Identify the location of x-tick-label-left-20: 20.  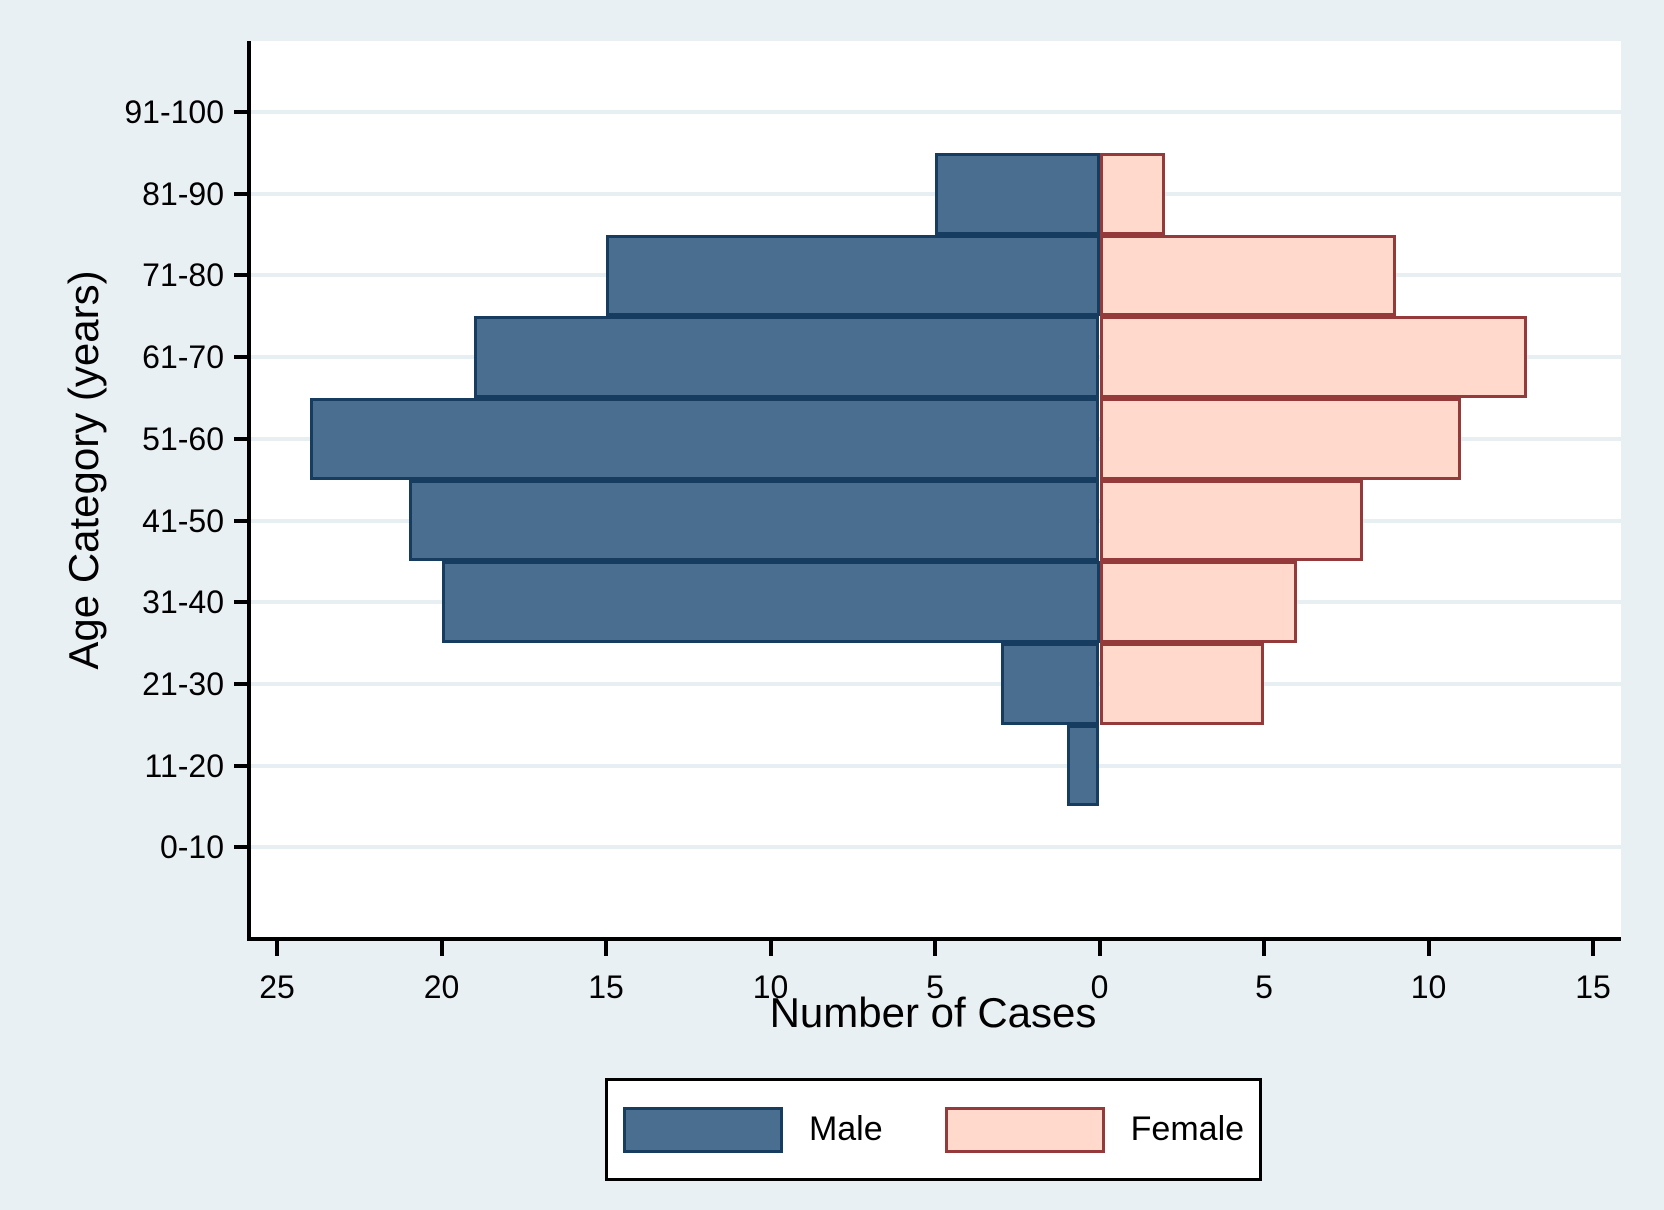
(441, 987).